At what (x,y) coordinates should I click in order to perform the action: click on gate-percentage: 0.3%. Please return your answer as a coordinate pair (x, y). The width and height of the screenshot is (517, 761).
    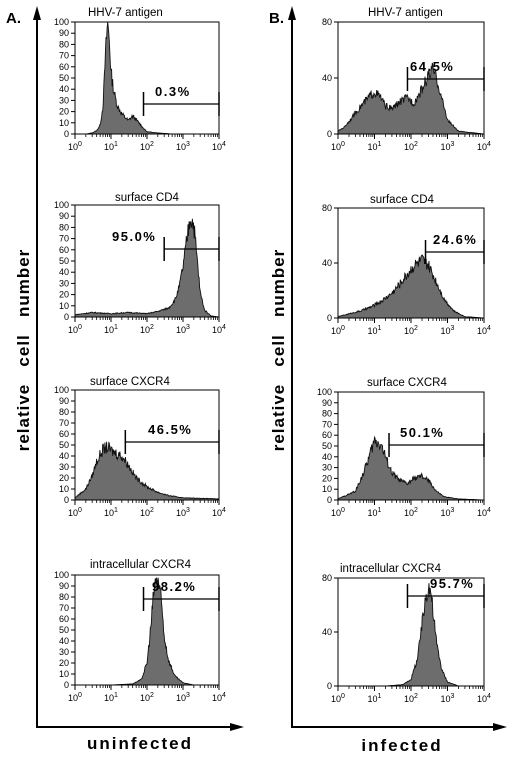
    Looking at the image, I should click on (173, 91).